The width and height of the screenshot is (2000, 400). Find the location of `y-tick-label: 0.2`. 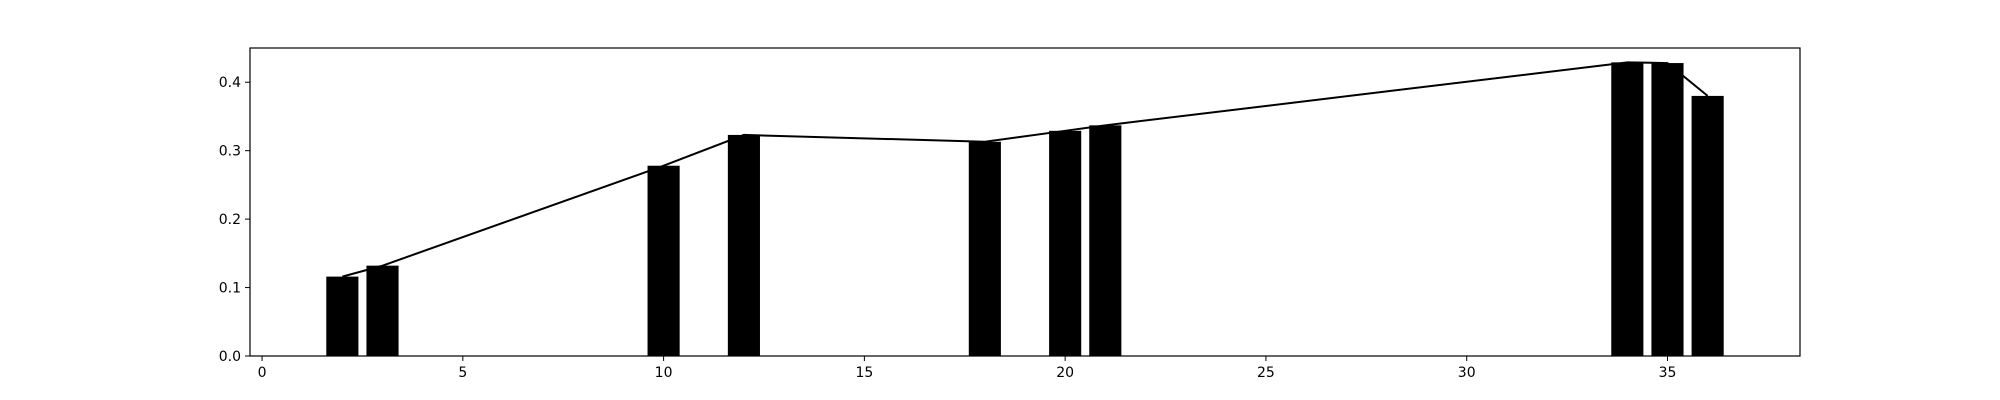

y-tick-label: 0.2 is located at coordinates (230, 220).